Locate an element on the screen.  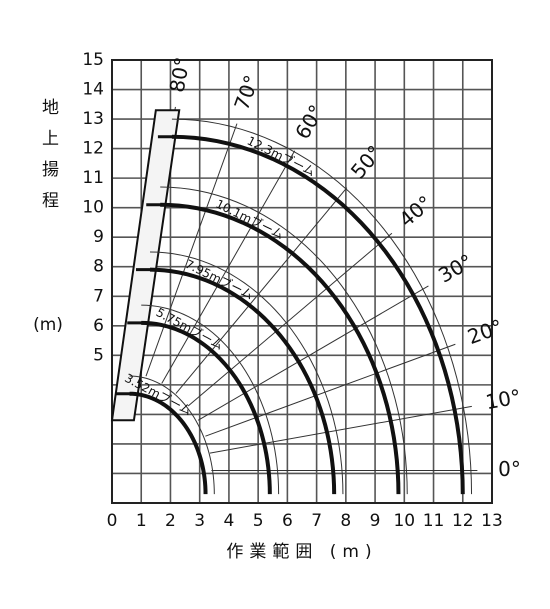
x-tick-label: 7 is located at coordinates (316, 521).